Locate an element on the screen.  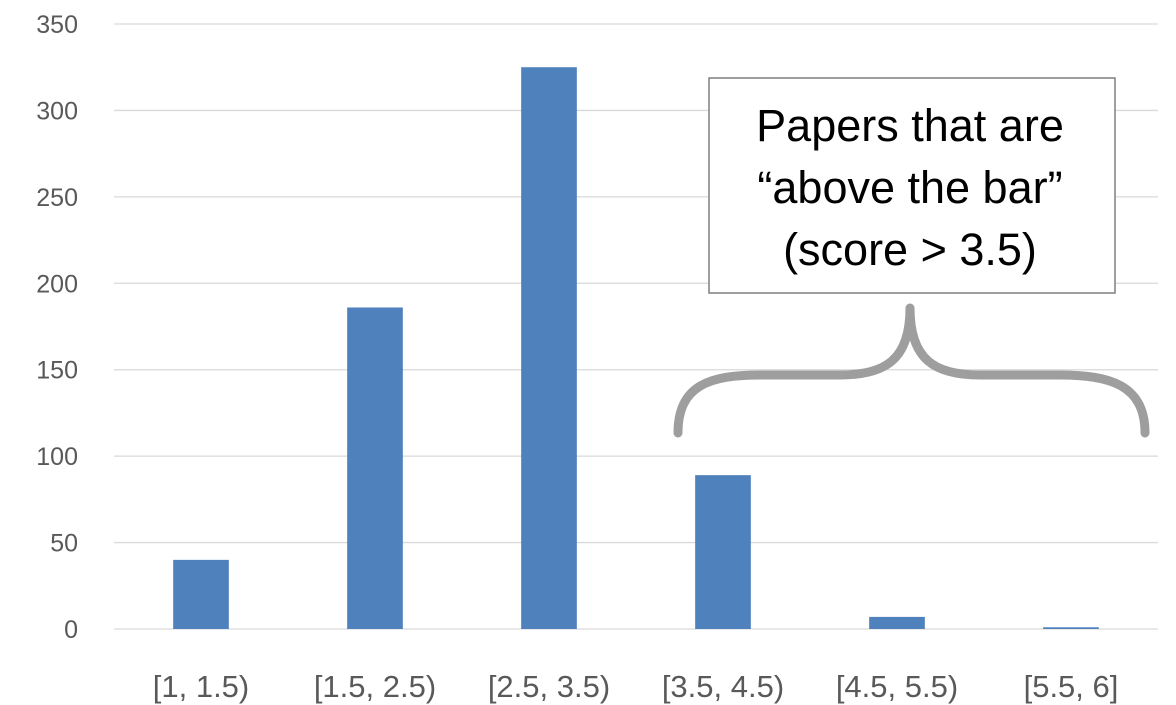
x-tick-label: [2.5, 3.5) is located at coordinates (549, 686).